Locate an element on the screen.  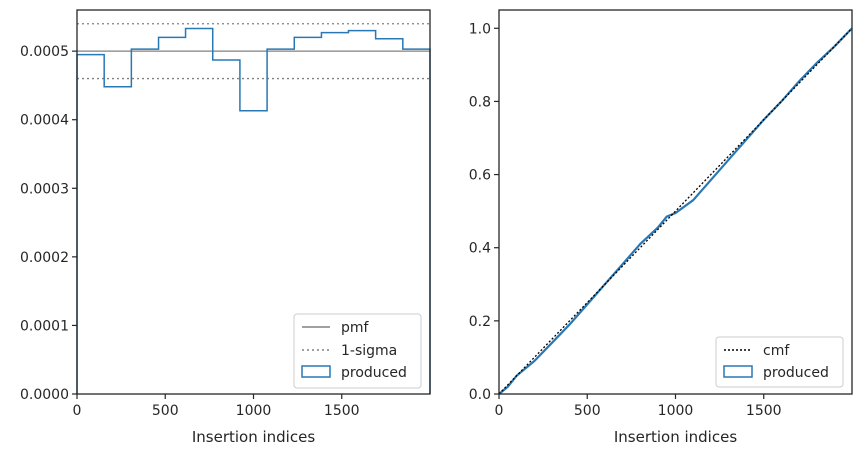
cmf-x-ticks: 0 500 1000 1500 is located at coordinates (638, 406).